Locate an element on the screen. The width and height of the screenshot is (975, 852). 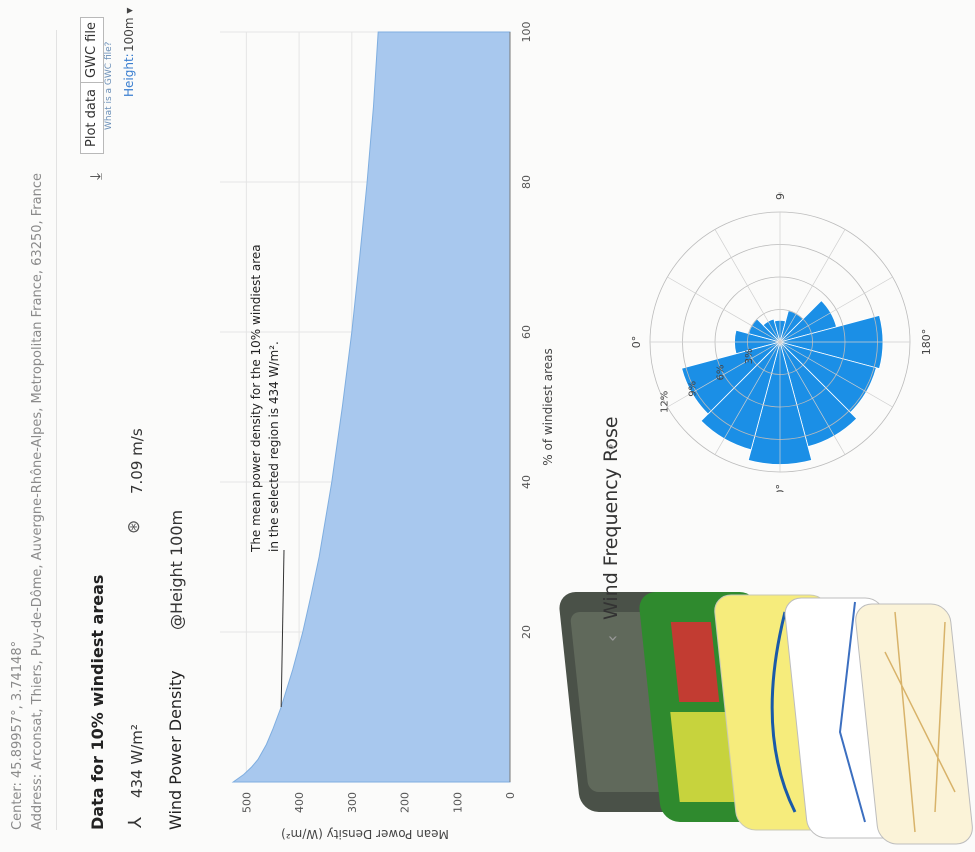
rose-angle-label: 180° is located at coordinates (925, 342).